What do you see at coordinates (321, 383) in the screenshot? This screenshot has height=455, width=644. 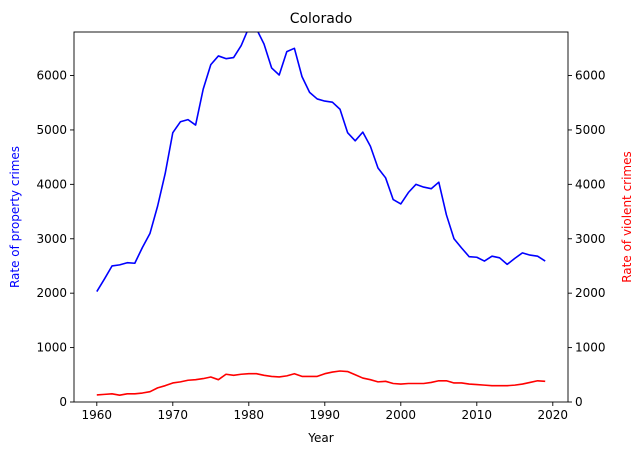 I see `series-line-violent-crimes` at bounding box center [321, 383].